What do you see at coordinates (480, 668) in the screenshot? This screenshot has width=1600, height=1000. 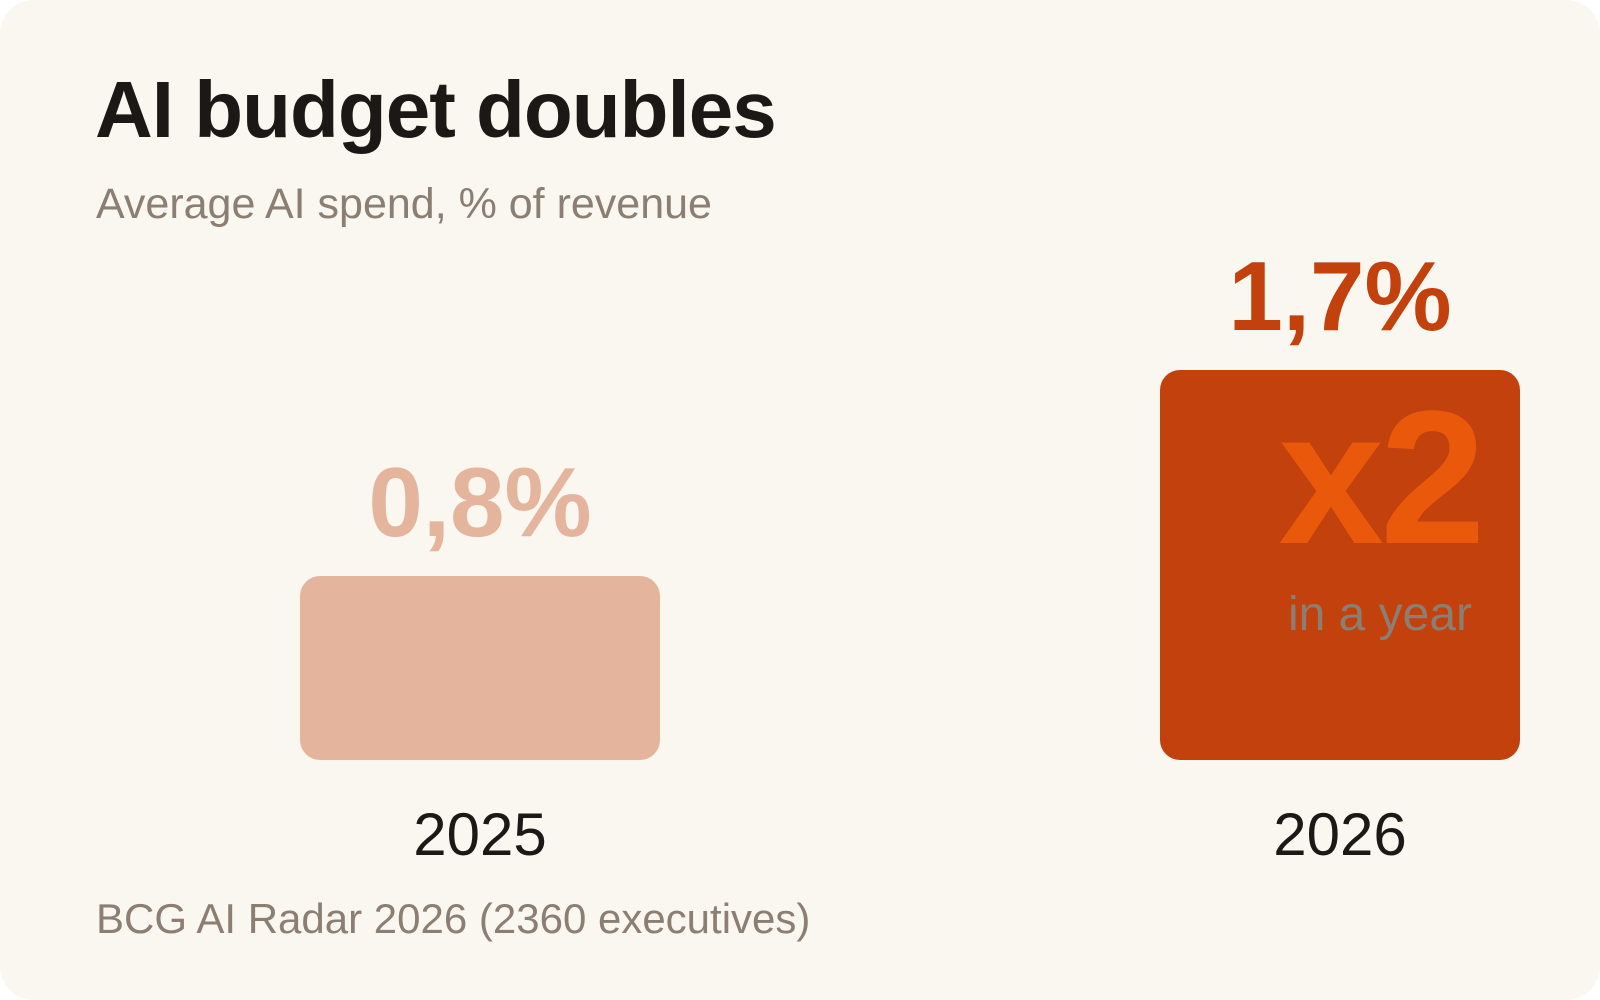 I see `bar-2025` at bounding box center [480, 668].